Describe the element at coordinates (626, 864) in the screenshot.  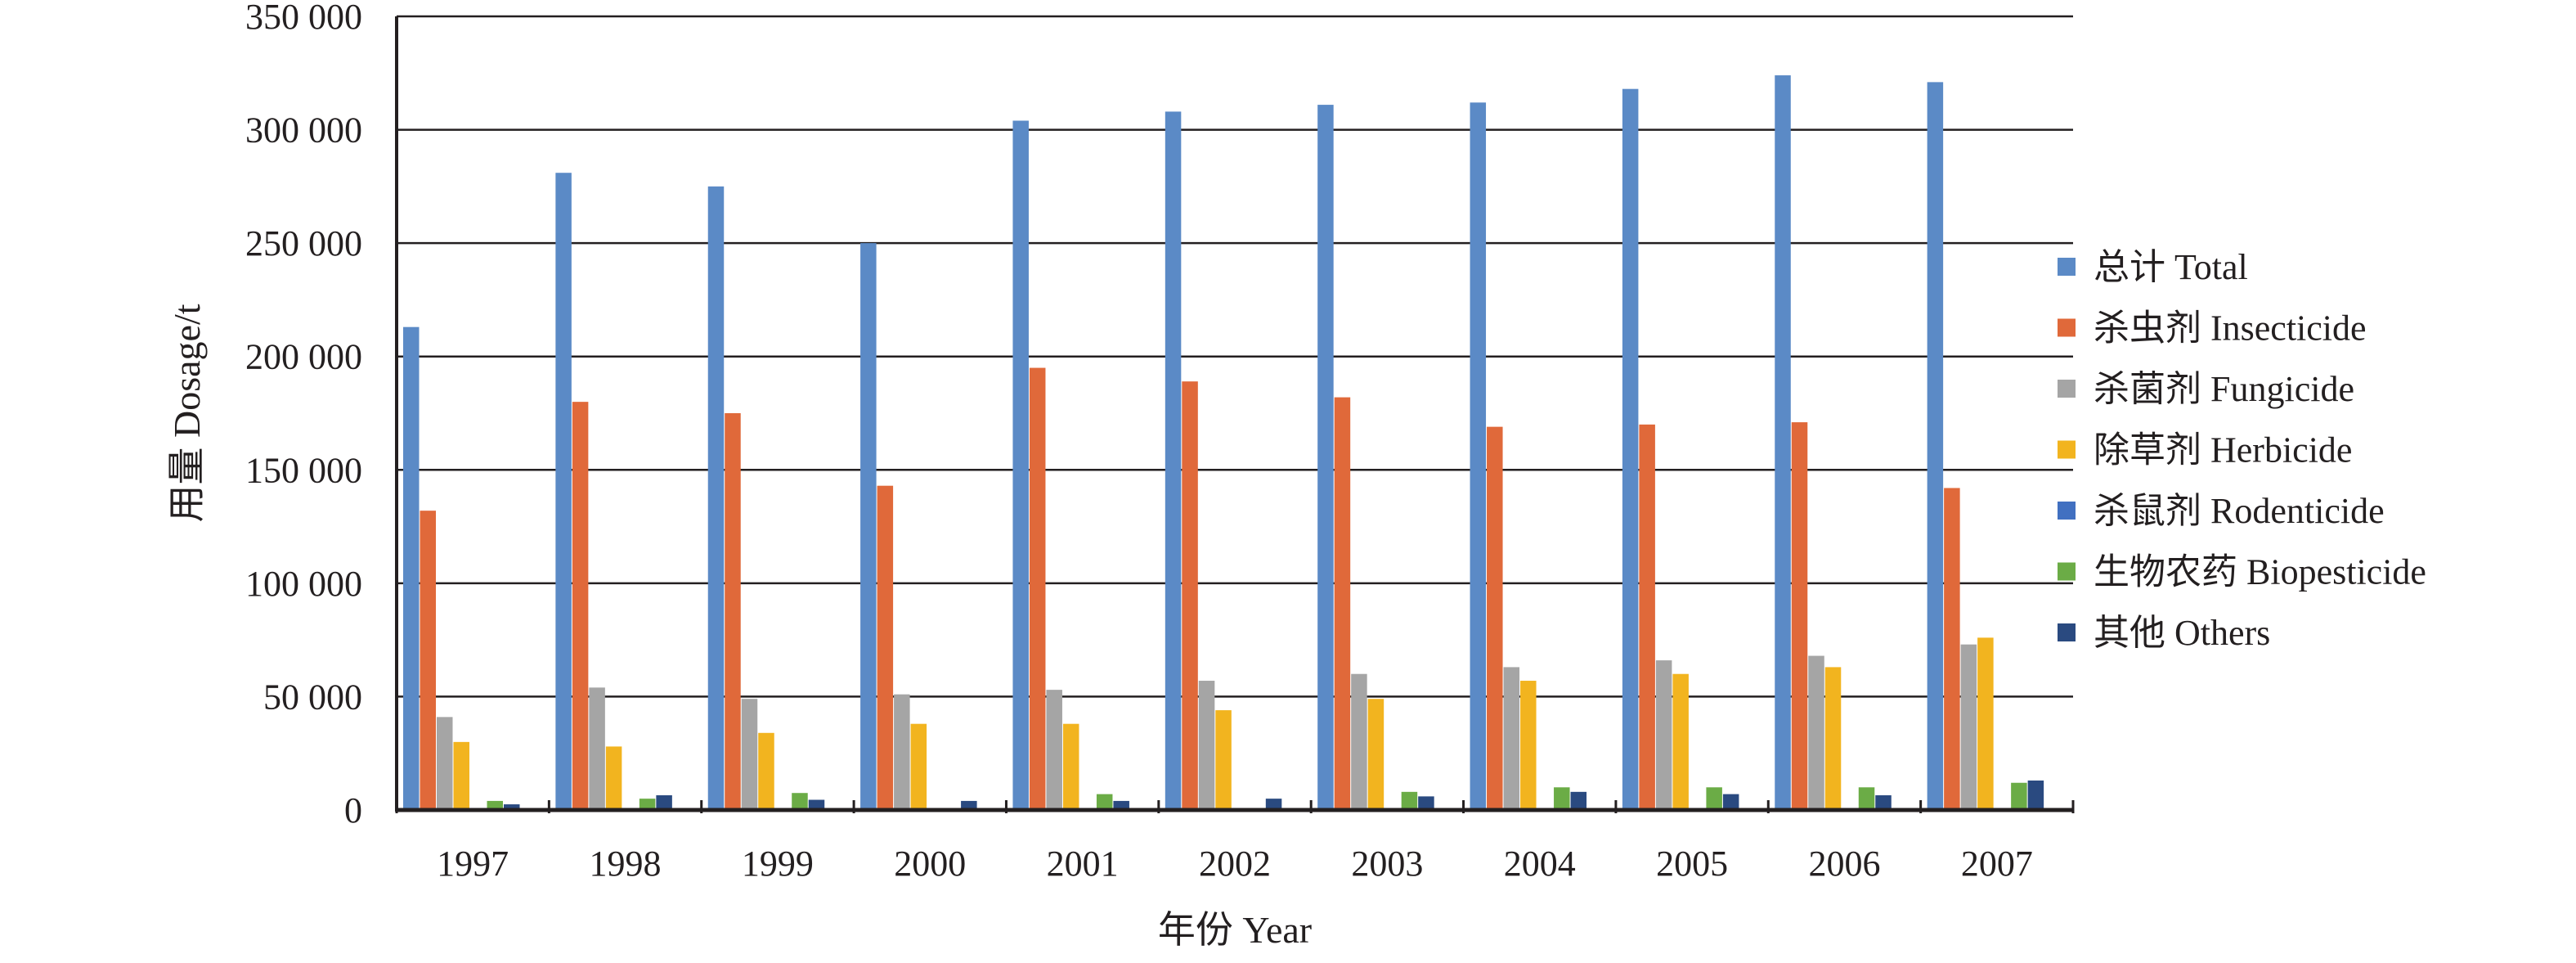
I see `x-tick-label: 1998` at that location.